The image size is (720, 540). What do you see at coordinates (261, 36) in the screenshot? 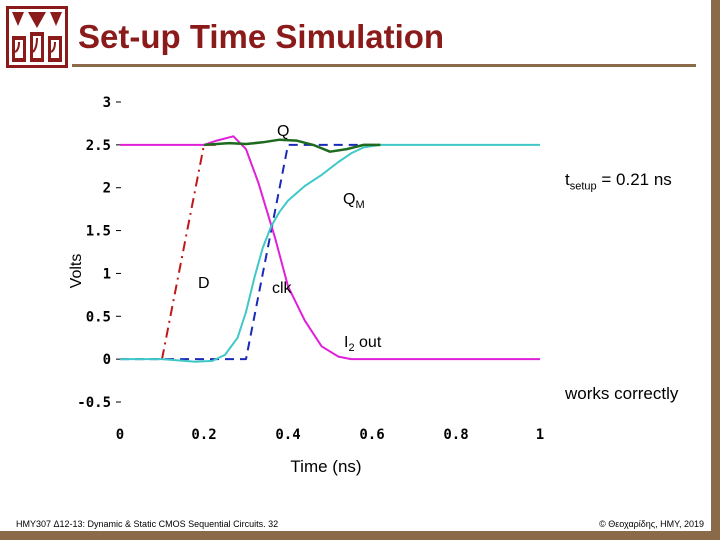
I see `slide-title: Set-up Time Simulation` at bounding box center [261, 36].